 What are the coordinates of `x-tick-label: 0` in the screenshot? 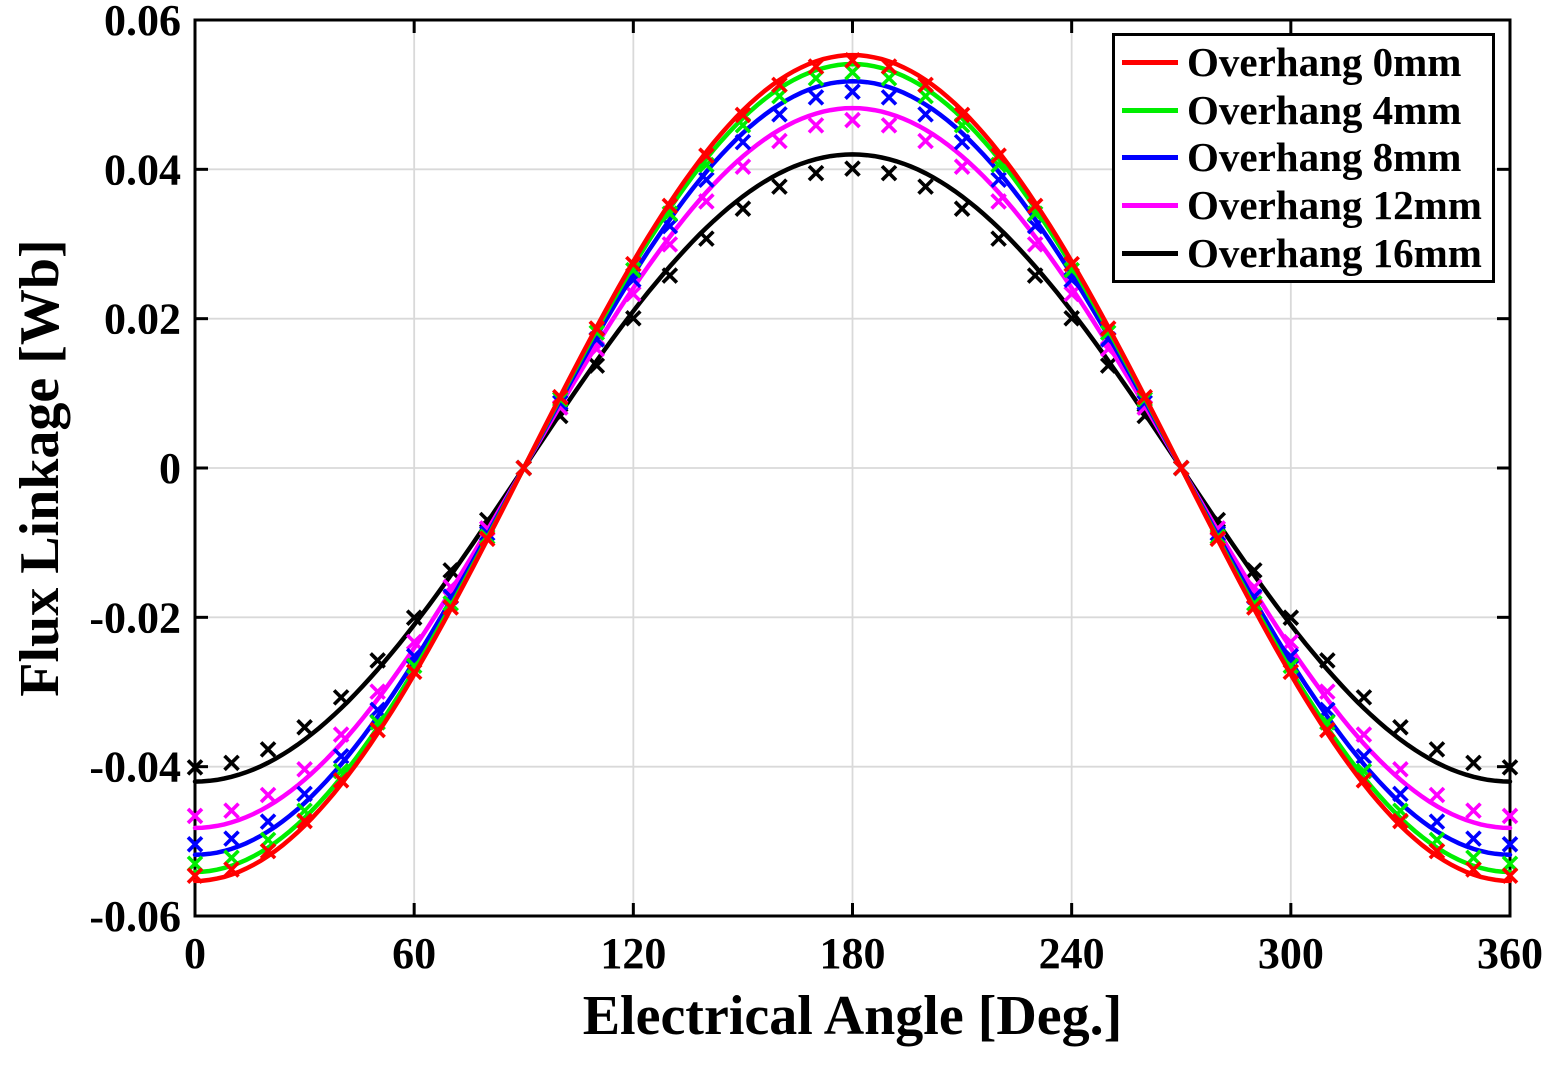 It's located at (195, 953).